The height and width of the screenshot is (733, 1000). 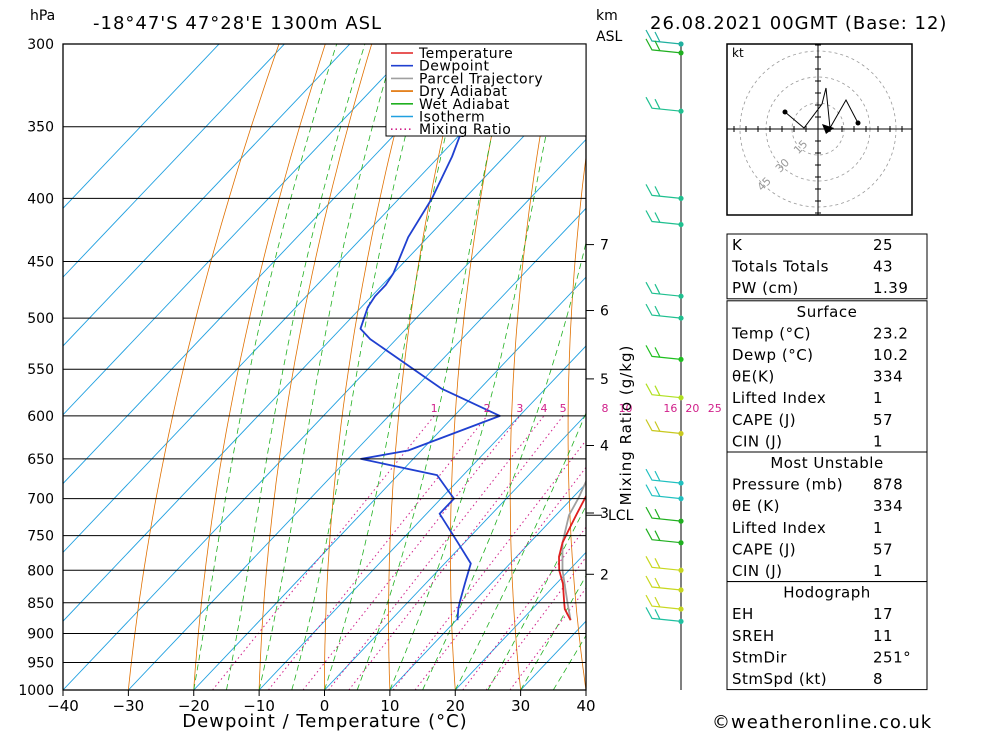 What do you see at coordinates (237, 23) in the screenshot?
I see `location-title: -18°47'S 47°28'E 1300m ASL` at bounding box center [237, 23].